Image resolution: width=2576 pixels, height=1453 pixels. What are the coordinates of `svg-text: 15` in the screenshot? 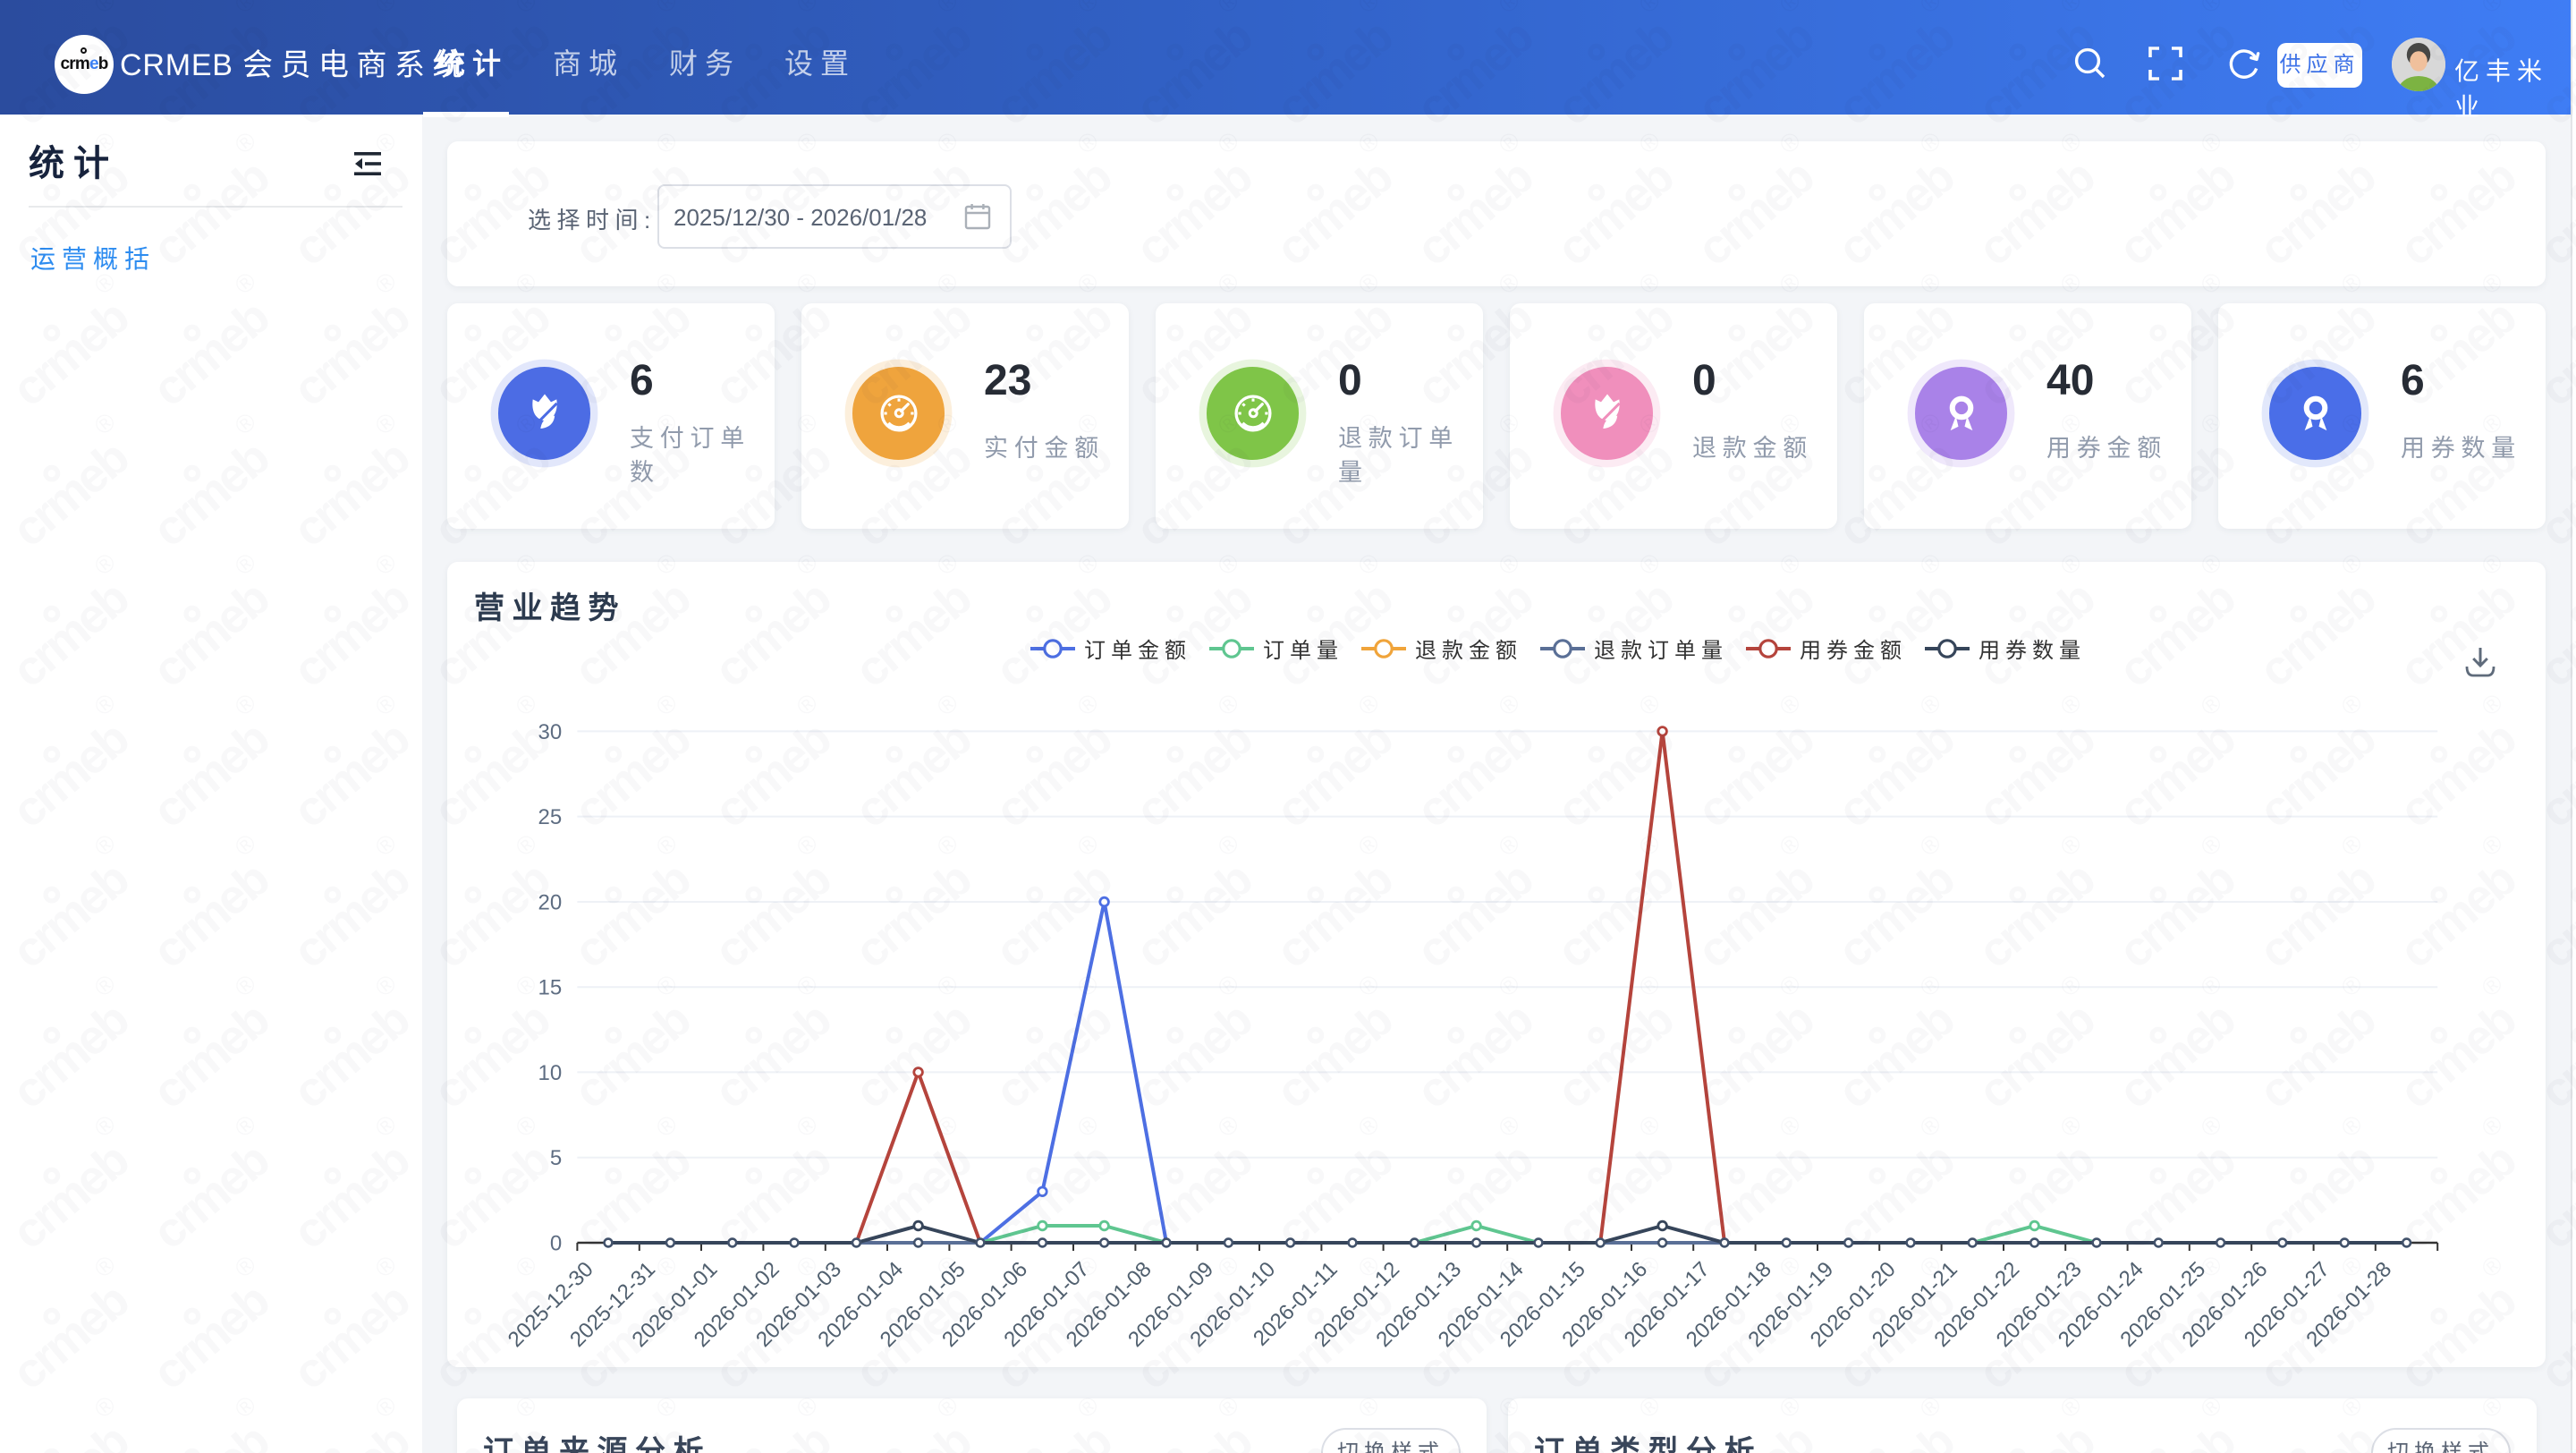 It's located at (550, 987).